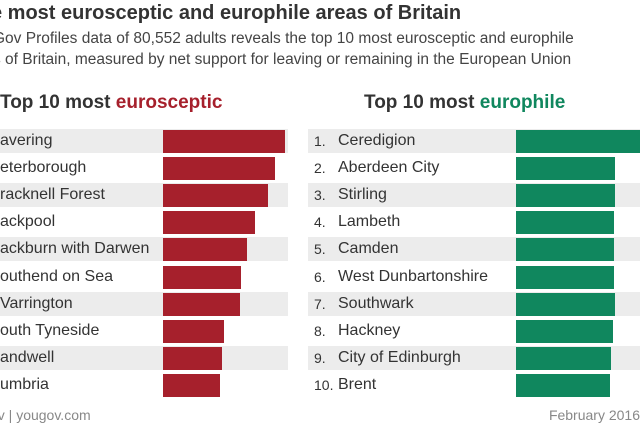 This screenshot has height=427, width=640. I want to click on rank-label: 8., so click(320, 330).